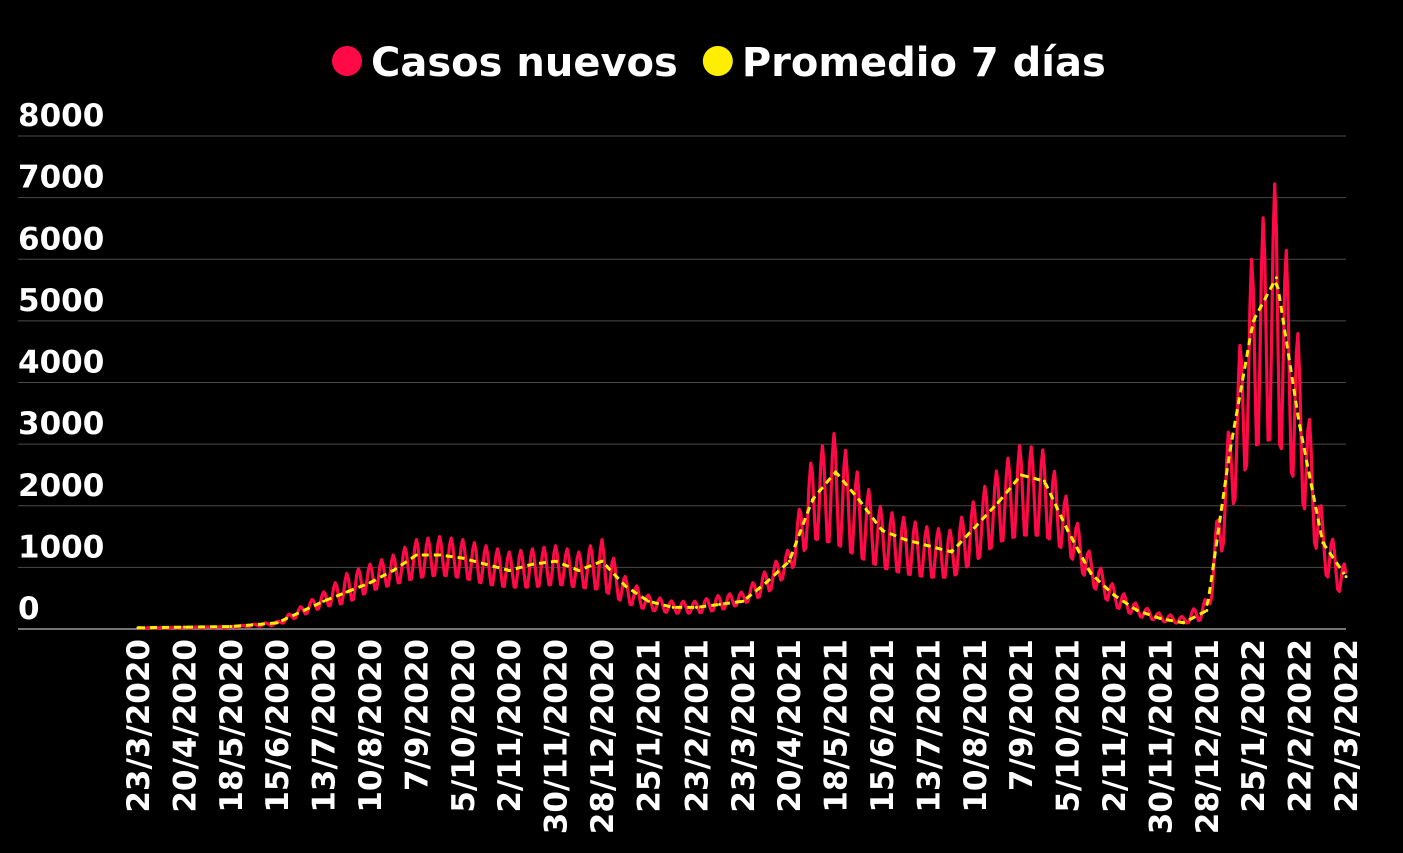 The image size is (1403, 853). What do you see at coordinates (278, 726) in the screenshot?
I see `x-tick-label-3: 15/6/2020` at bounding box center [278, 726].